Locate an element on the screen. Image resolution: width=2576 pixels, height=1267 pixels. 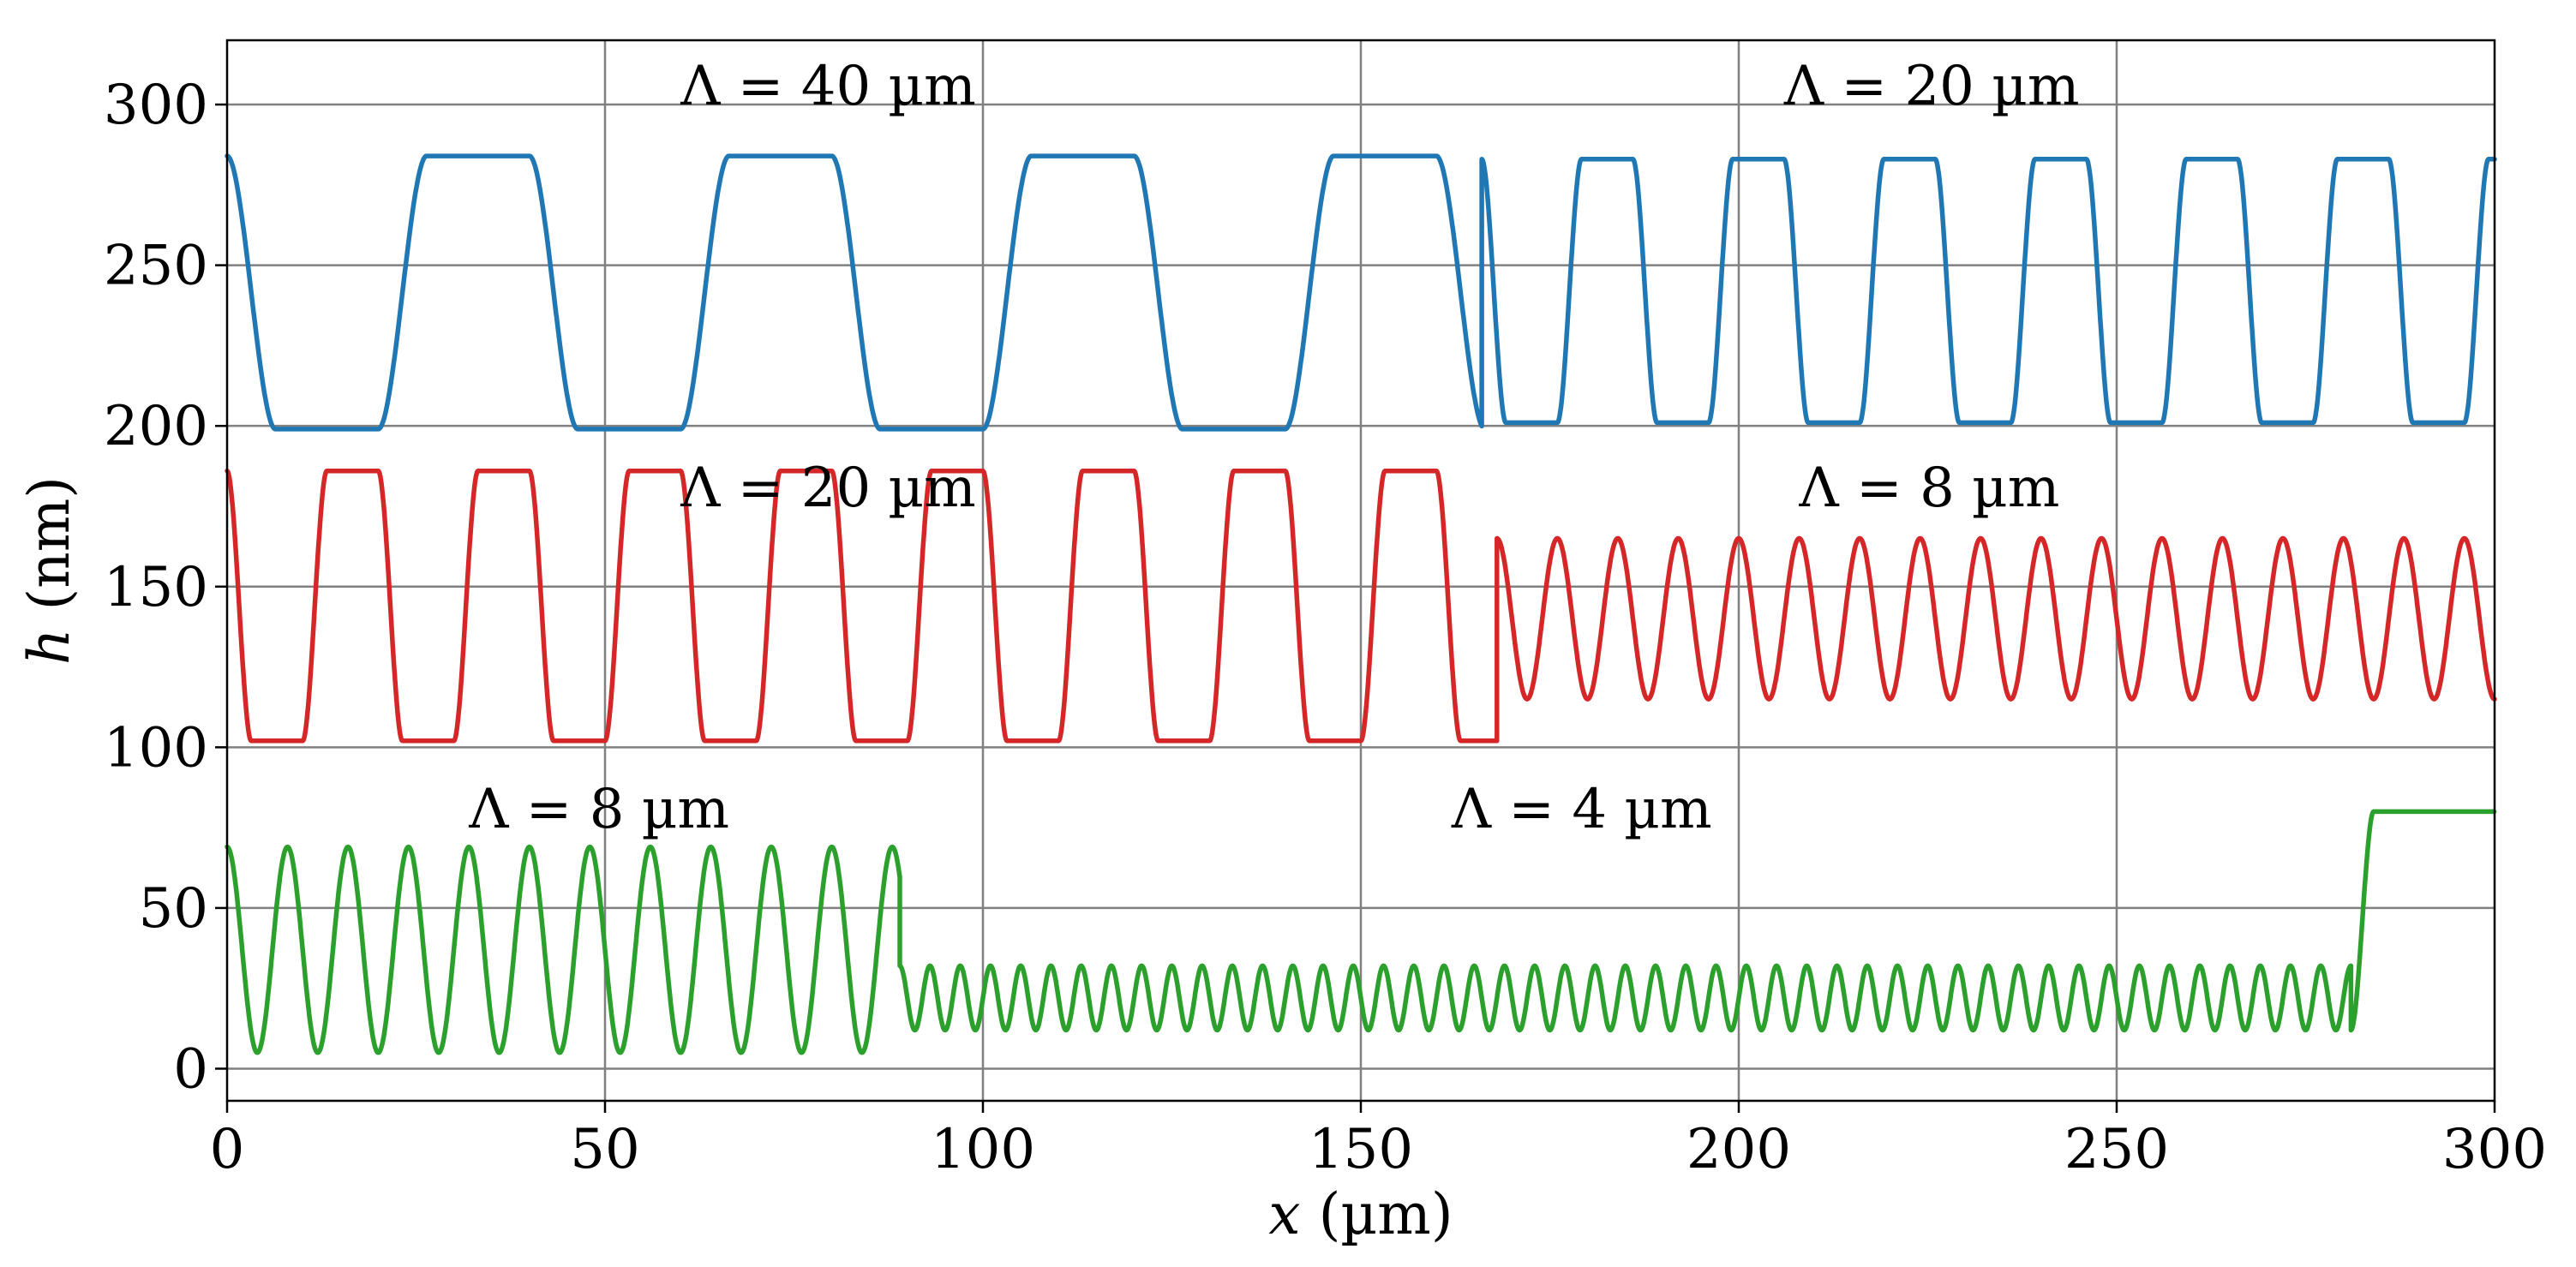
period-annotation: Λ = 4 µm is located at coordinates (1581, 809).